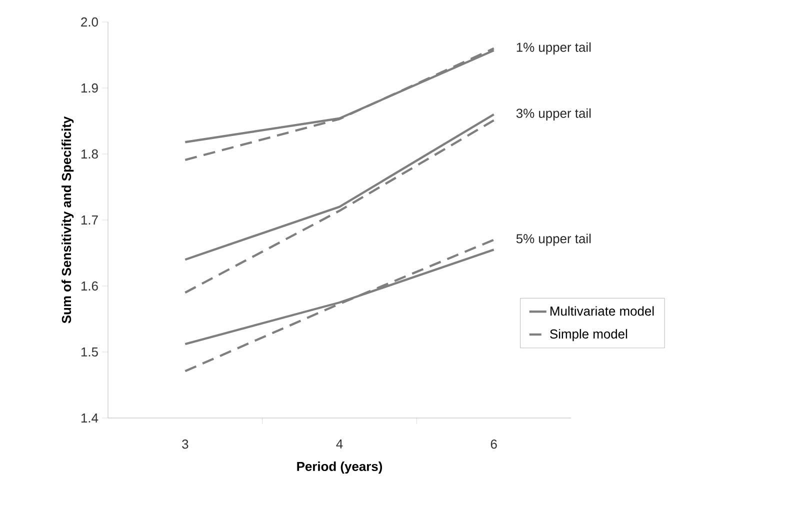  I want to click on x-tick-label: 6, so click(493, 444).